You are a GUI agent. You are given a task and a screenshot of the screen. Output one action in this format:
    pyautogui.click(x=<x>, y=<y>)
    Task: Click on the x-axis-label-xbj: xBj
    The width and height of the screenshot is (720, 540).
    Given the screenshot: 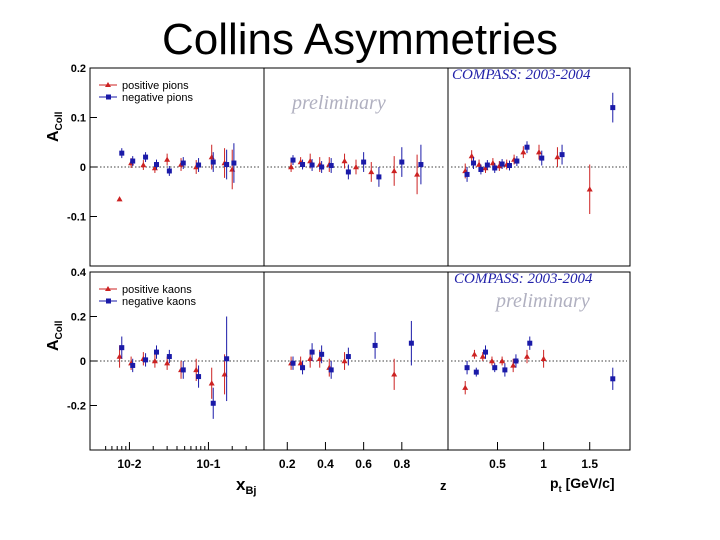 What is the action you would take?
    pyautogui.click(x=246, y=486)
    